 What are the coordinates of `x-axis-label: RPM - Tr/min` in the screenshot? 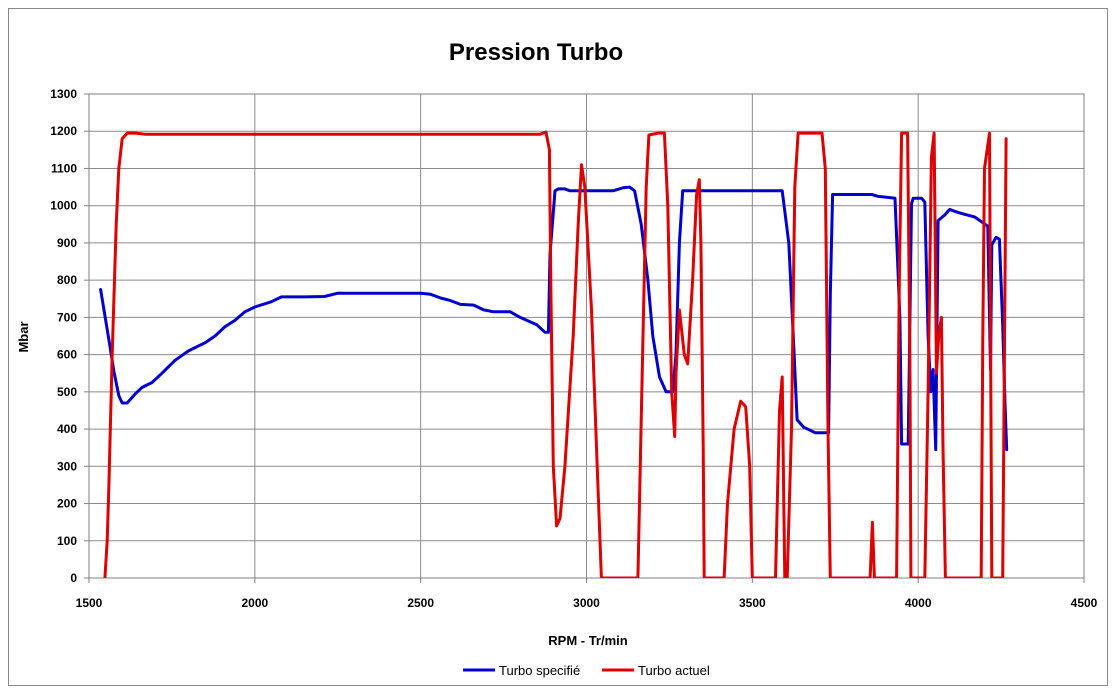 It's located at (588, 640).